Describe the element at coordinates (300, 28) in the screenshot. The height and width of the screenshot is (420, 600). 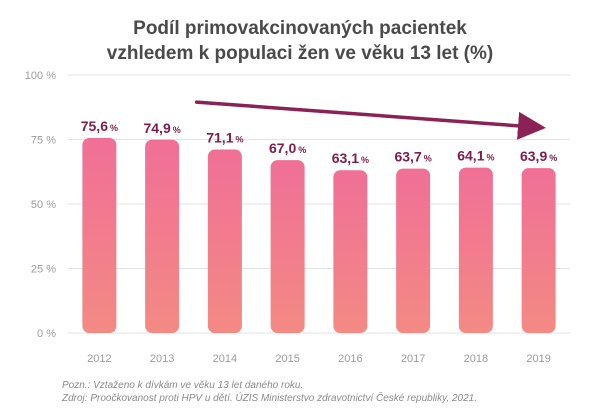
I see `chart-title-line-1: Podíl primovakcinovaných pacientek` at that location.